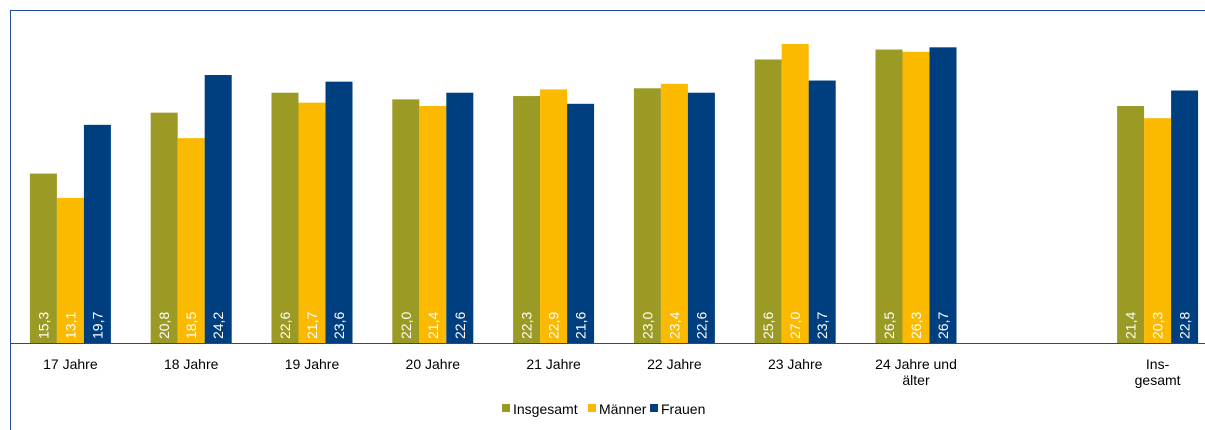 The image size is (1205, 430). Describe the element at coordinates (545, 409) in the screenshot. I see `legend-label: Insgesamt` at that location.